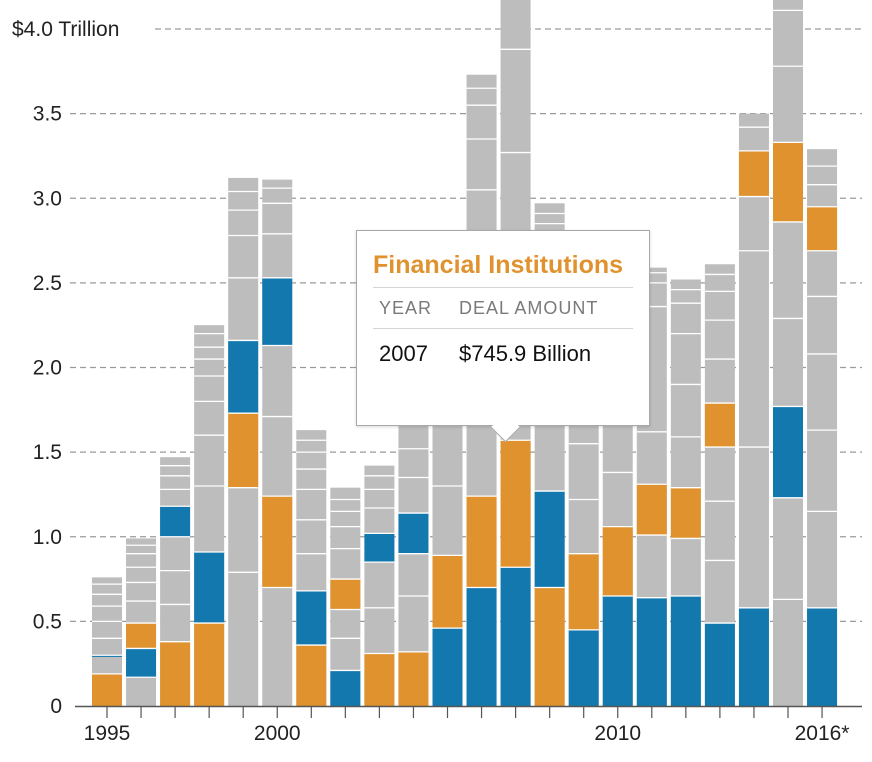 This screenshot has width=872, height=762. I want to click on bar-2002, so click(345, 596).